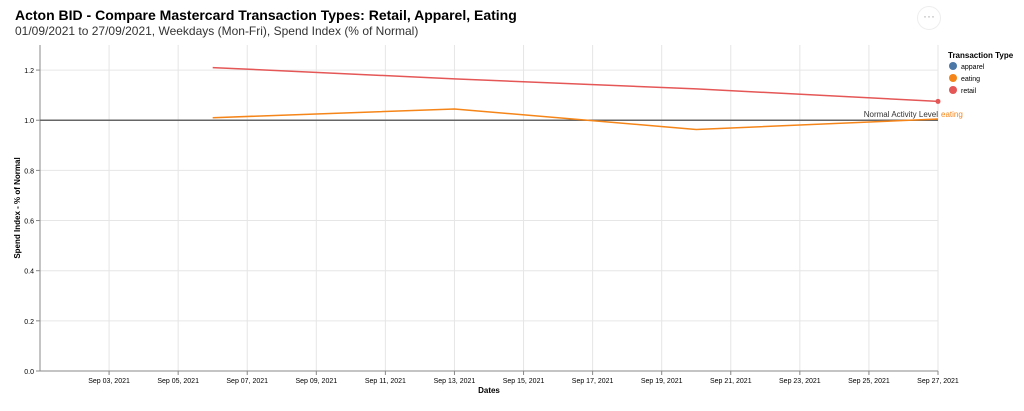 The height and width of the screenshot is (411, 1024). What do you see at coordinates (953, 90) in the screenshot?
I see `legend-symbol-retail` at bounding box center [953, 90].